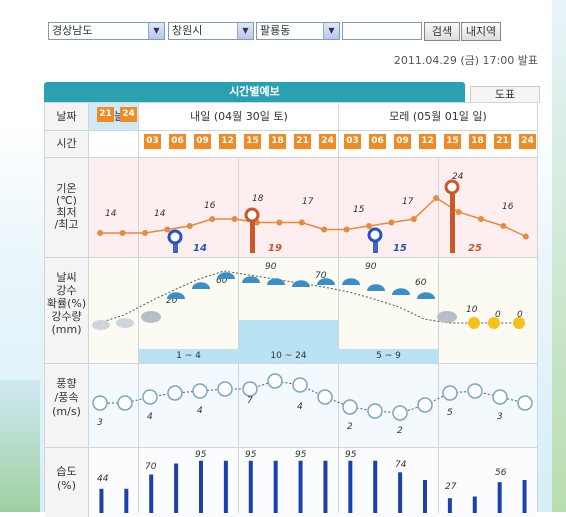 This screenshot has width=566, height=517. Describe the element at coordinates (258, 199) in the screenshot. I see `temp-label: 18` at that location.